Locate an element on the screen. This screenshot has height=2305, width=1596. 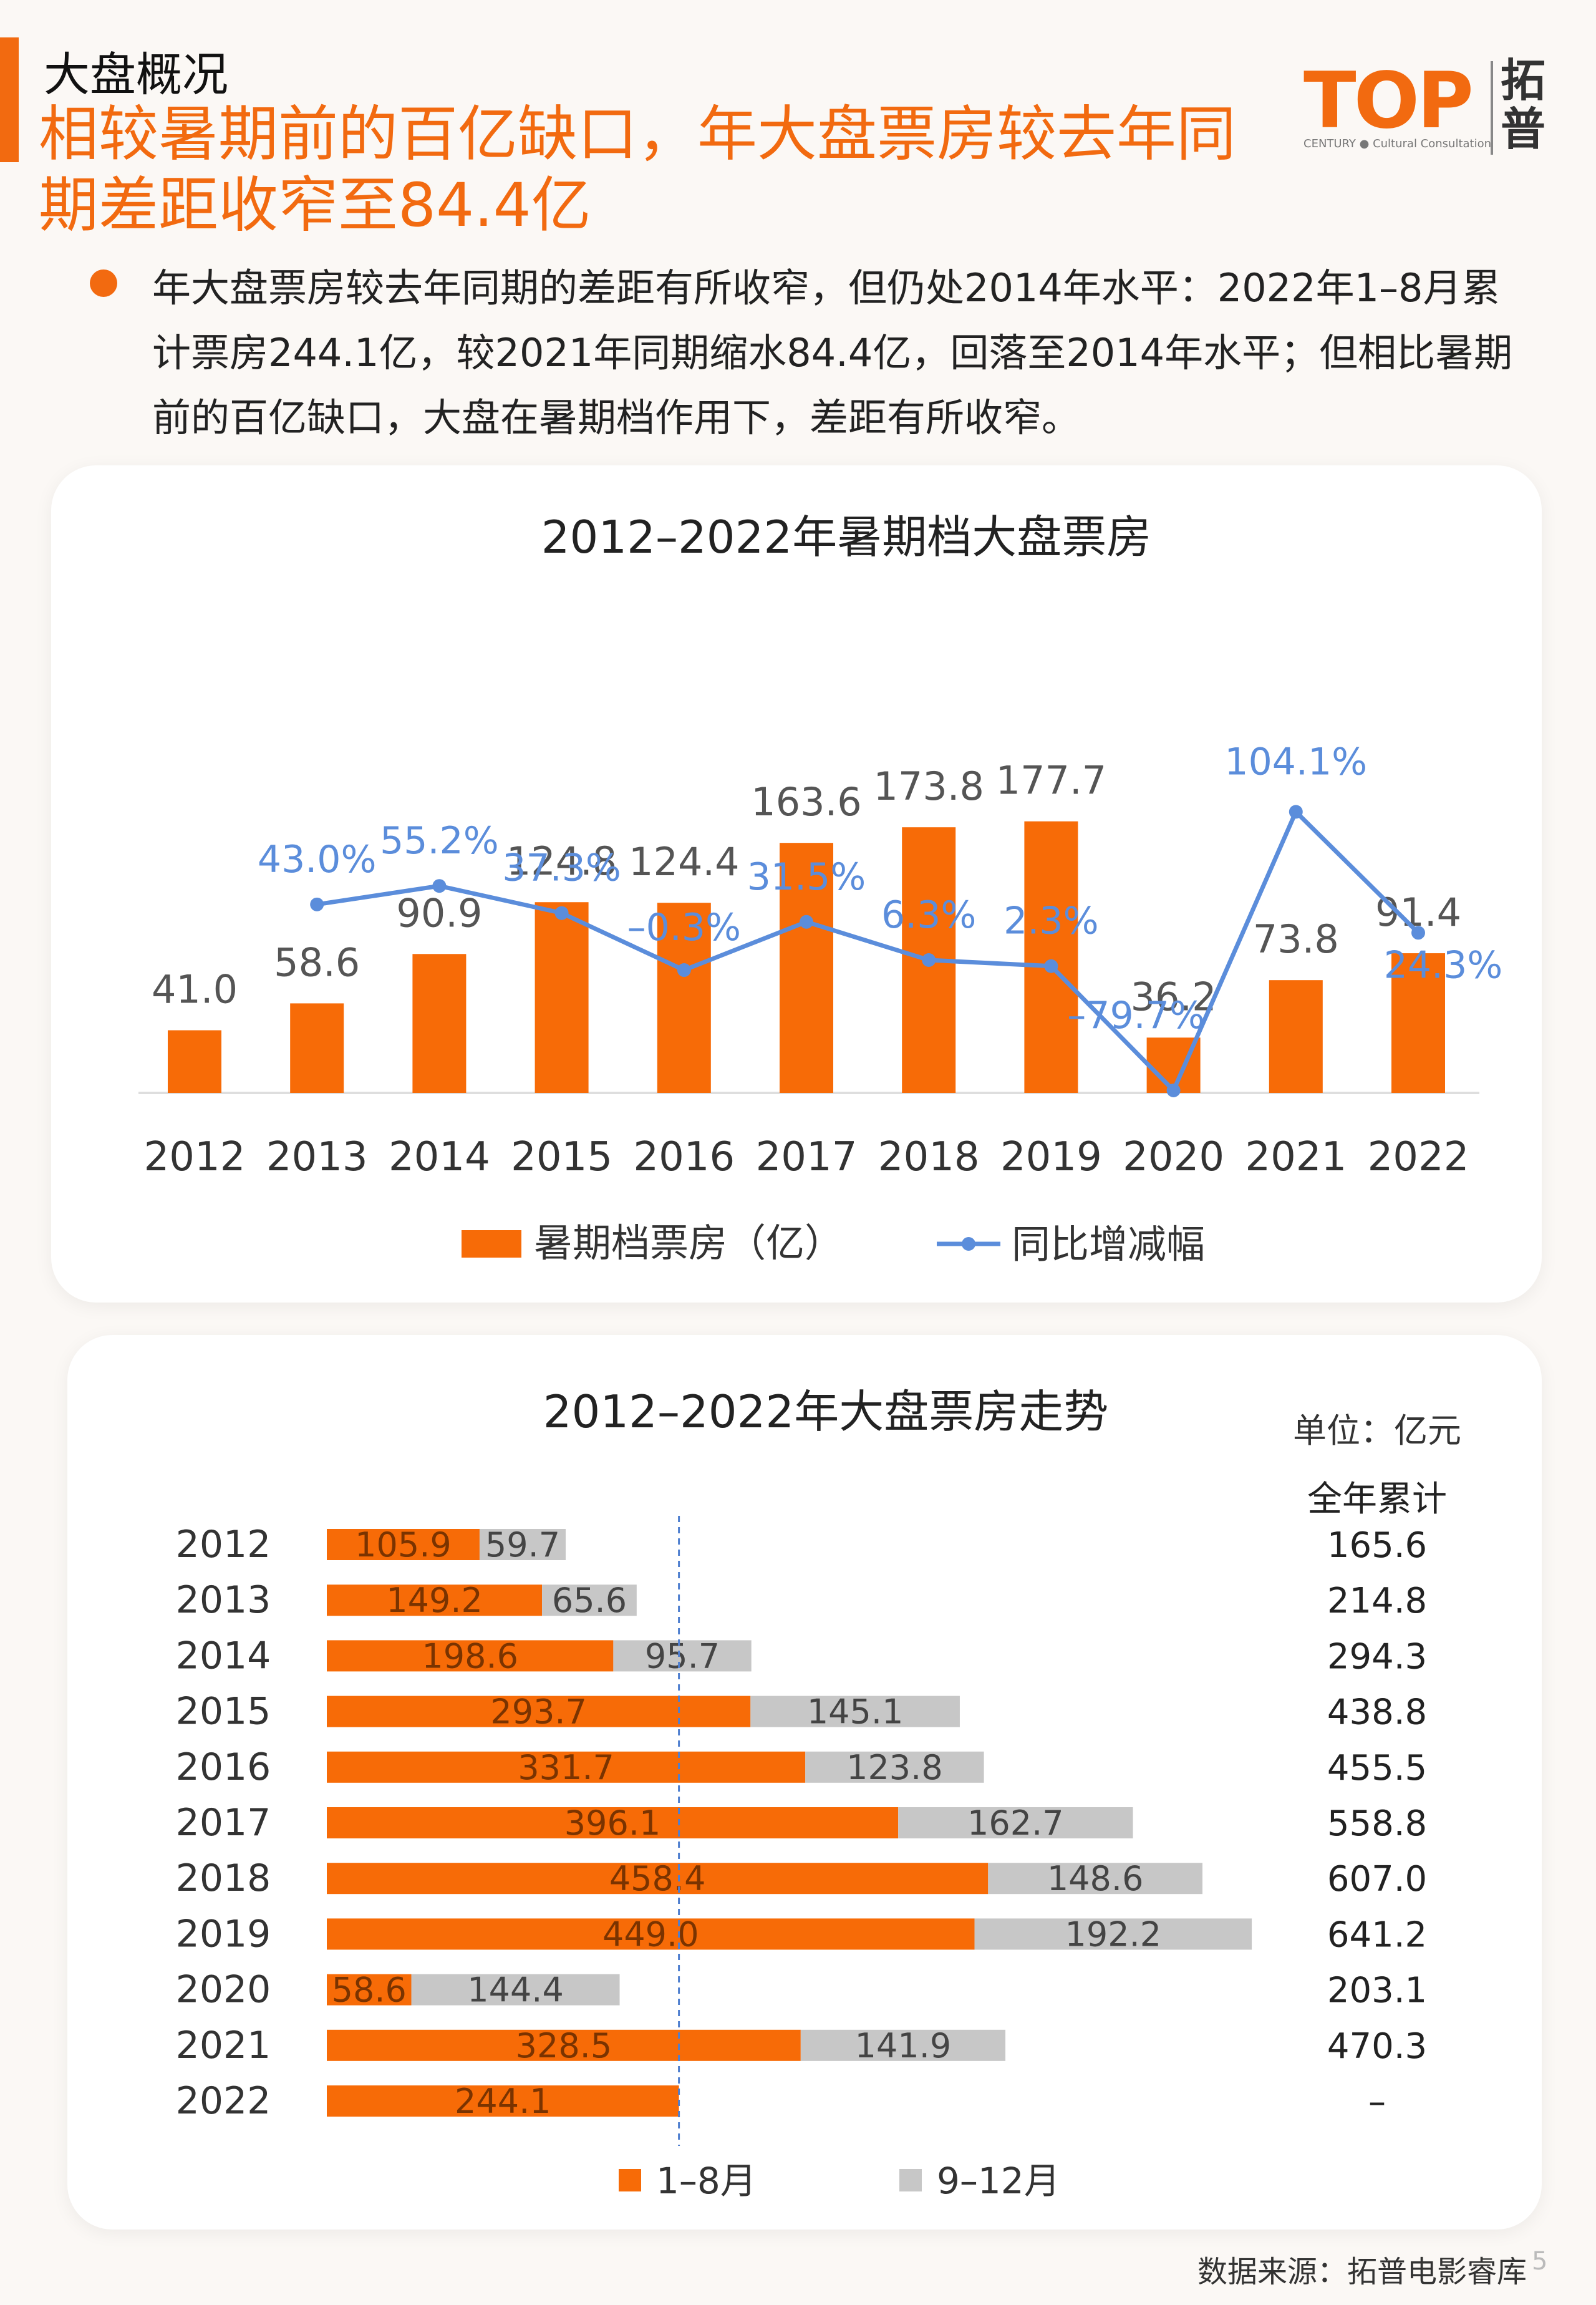
legend-label-sep-dec: 9–12月 is located at coordinates (998, 2181).